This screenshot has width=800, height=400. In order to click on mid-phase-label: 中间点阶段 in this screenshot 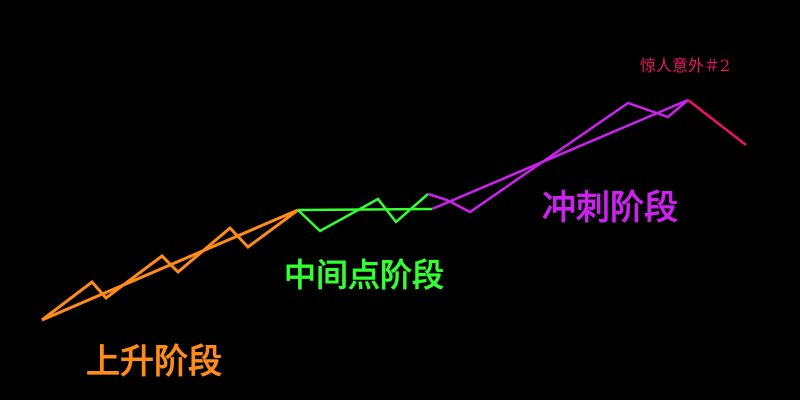, I will do `click(364, 275)`.